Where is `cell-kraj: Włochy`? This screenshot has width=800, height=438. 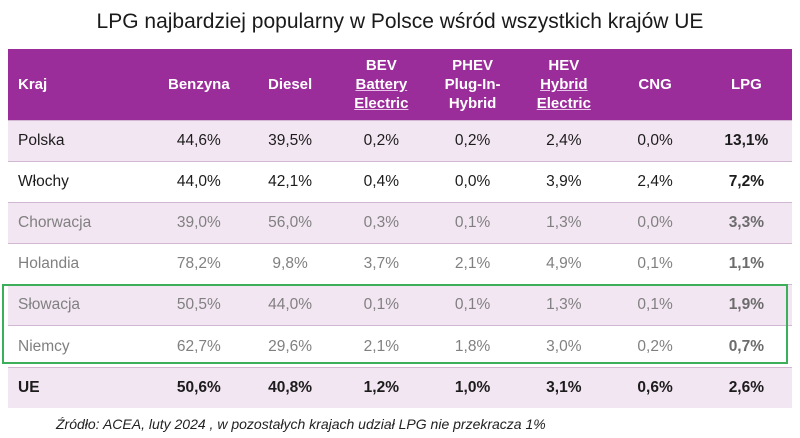
cell-kraj: Włochy is located at coordinates (43, 181).